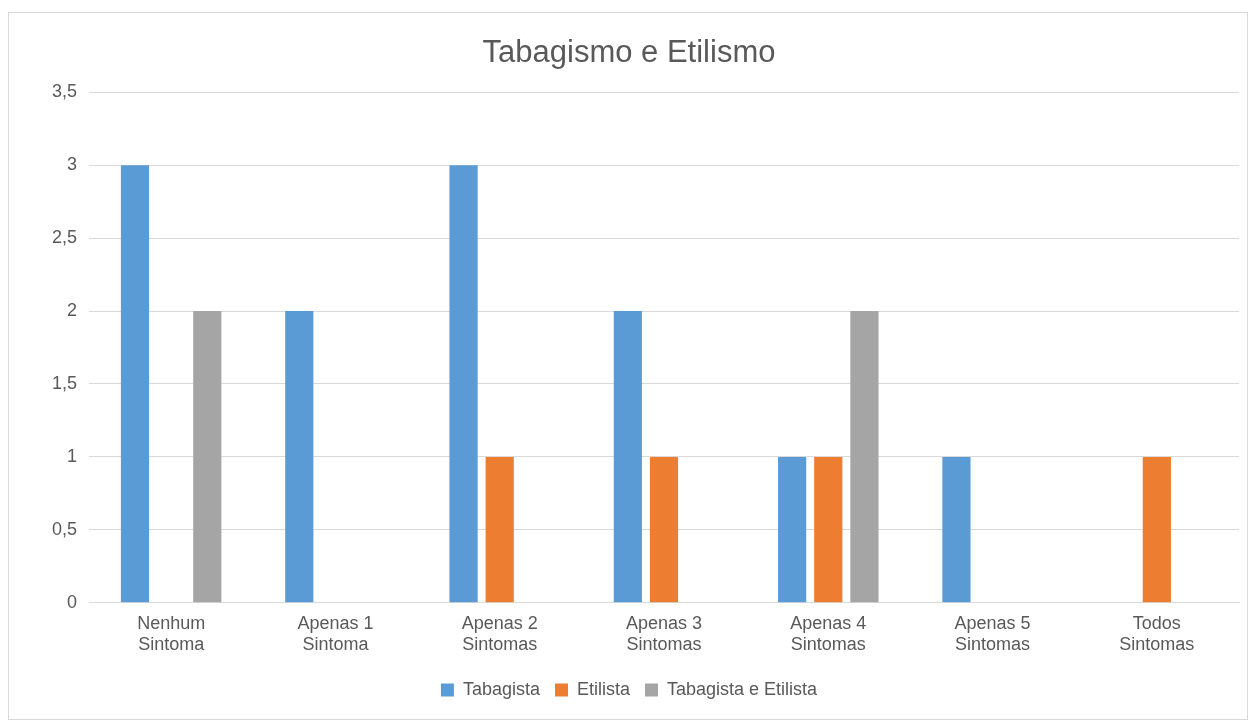  I want to click on x-tick-label: Apenas 4 Sintomas, so click(828, 633).